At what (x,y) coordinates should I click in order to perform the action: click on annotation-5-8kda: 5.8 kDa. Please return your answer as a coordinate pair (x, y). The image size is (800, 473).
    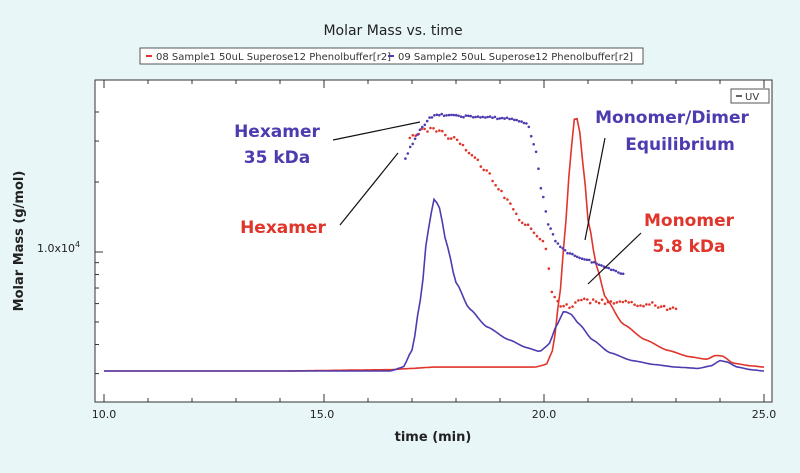
    Looking at the image, I should click on (689, 247).